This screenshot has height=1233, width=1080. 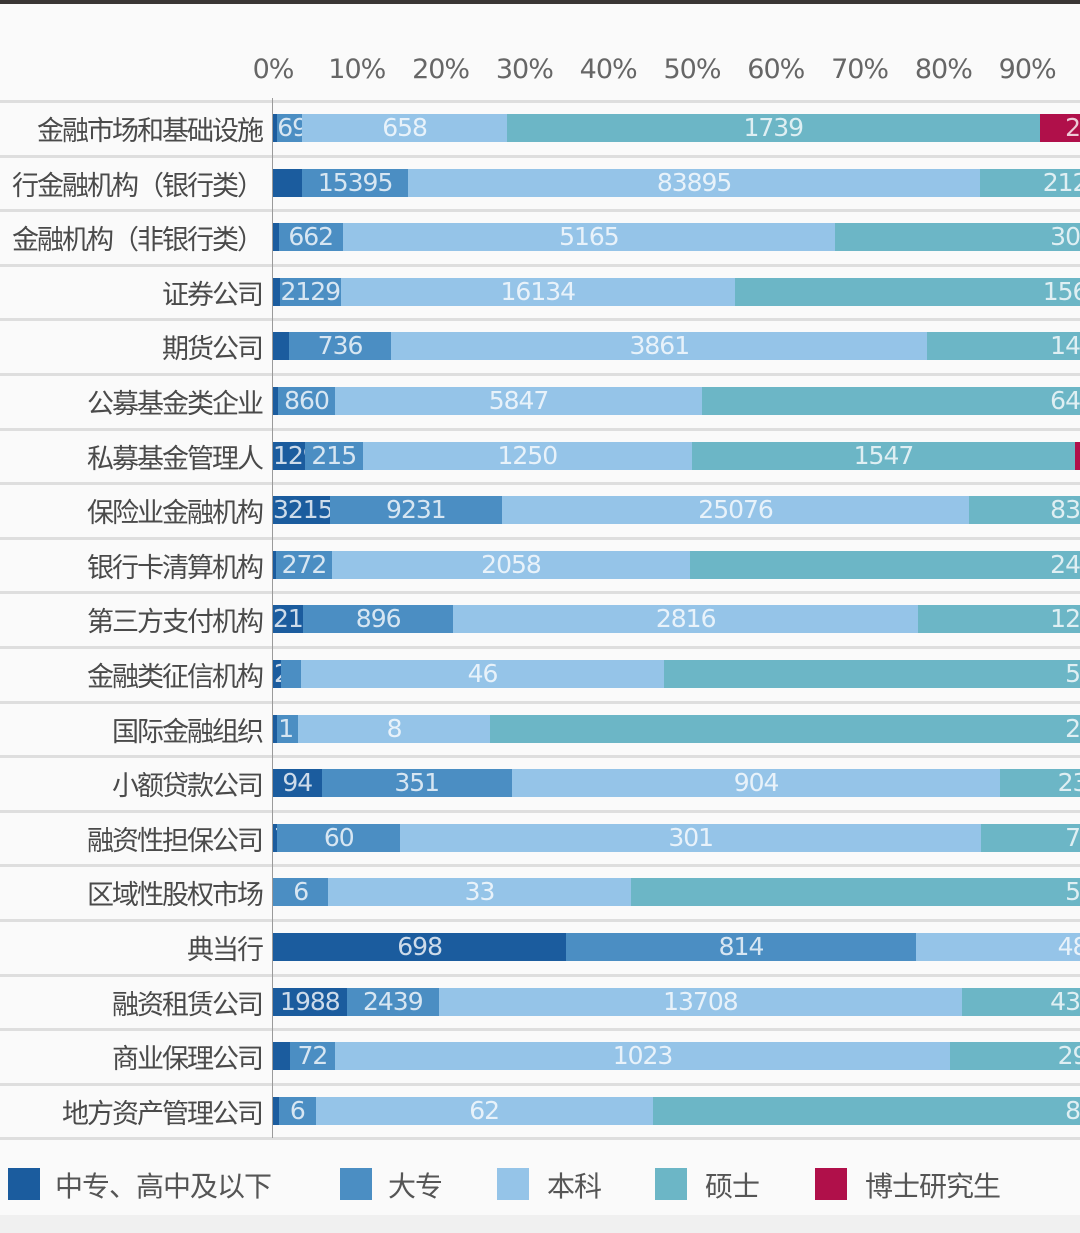 I want to click on data-label: 8348, so click(x=1065, y=510).